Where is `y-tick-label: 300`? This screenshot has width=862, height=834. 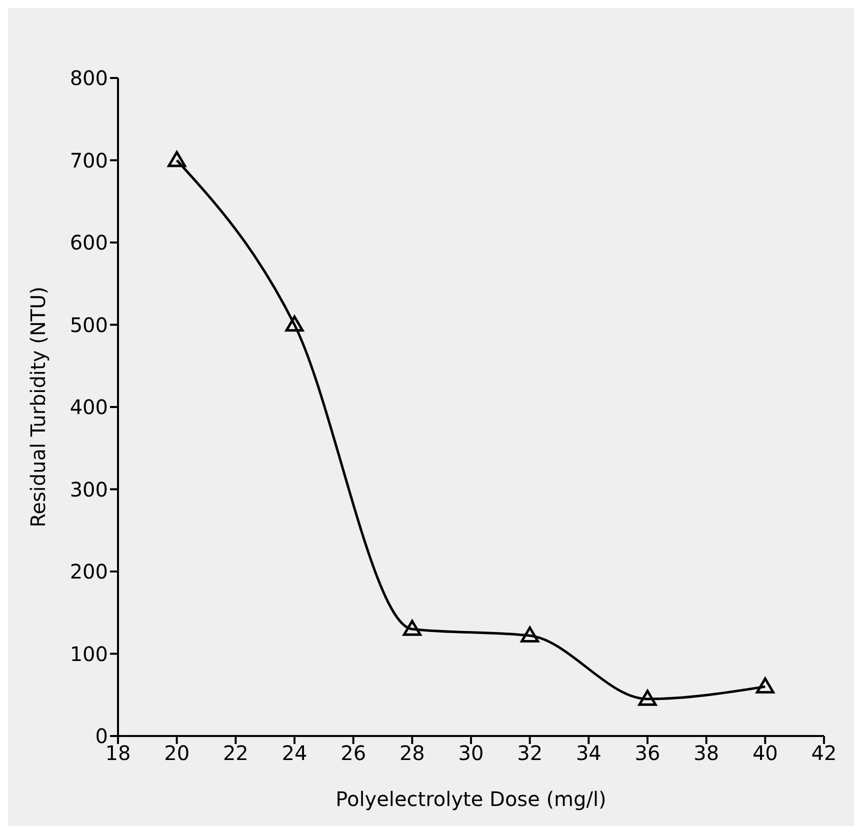 y-tick-label: 300 is located at coordinates (89, 489).